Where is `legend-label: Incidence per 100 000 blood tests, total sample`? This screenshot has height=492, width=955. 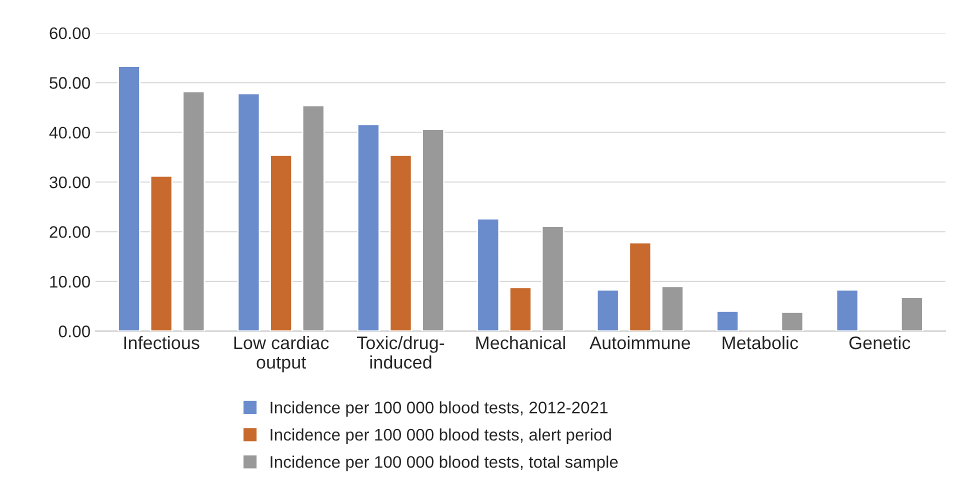
legend-label: Incidence per 100 000 blood tests, total sample is located at coordinates (444, 464).